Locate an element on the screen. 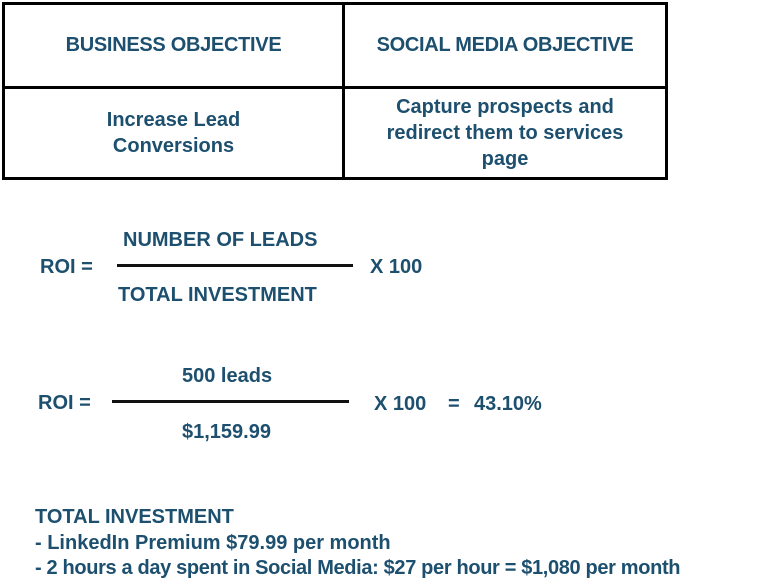 The height and width of the screenshot is (580, 768). table-divider-vertical is located at coordinates (343, 91).